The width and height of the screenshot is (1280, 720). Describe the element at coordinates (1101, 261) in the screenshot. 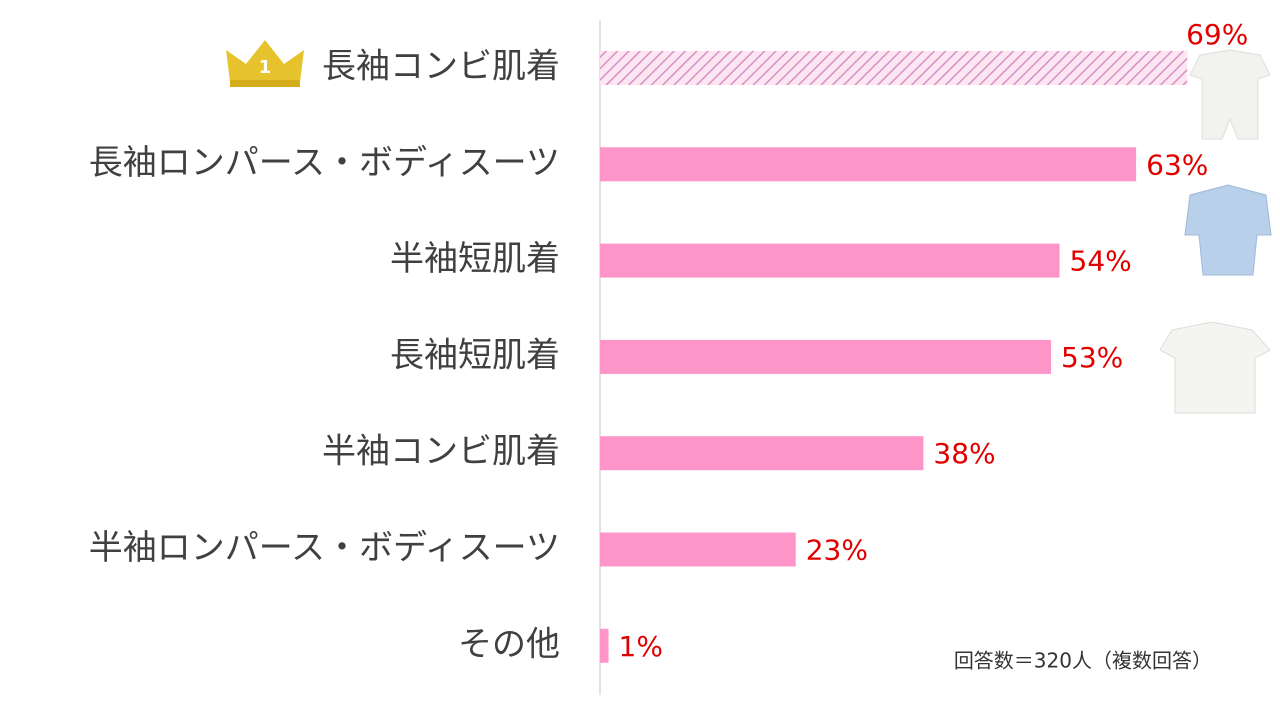

I see `value-label: 54%` at that location.